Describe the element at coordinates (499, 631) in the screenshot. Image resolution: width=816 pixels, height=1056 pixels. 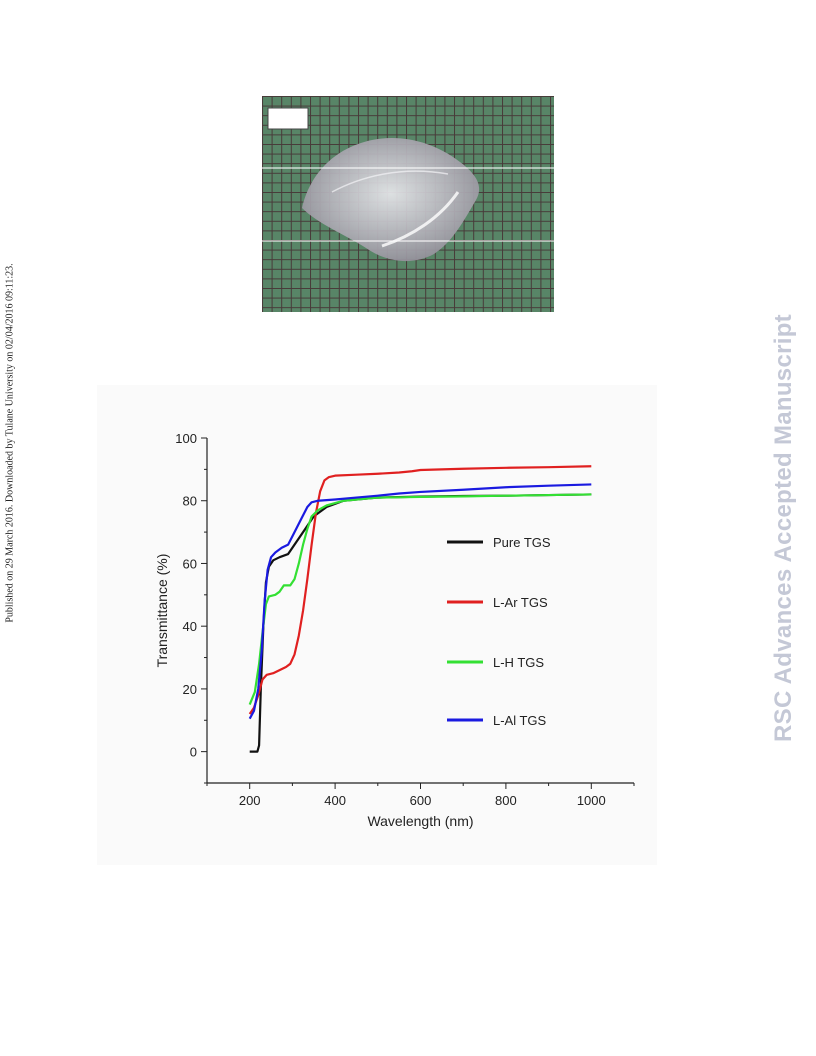
I see `chart-legend: Pure TGS L-Ar TGS L-H TGS L-Al TGS` at that location.